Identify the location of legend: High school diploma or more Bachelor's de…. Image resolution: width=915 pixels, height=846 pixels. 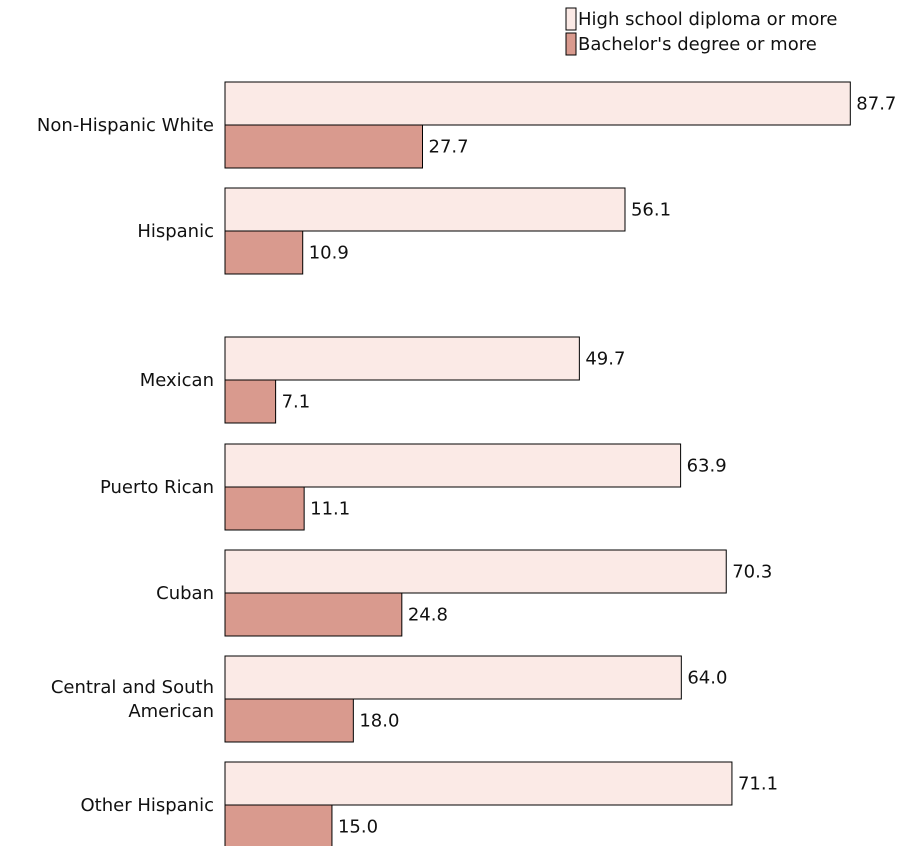
(701, 31).